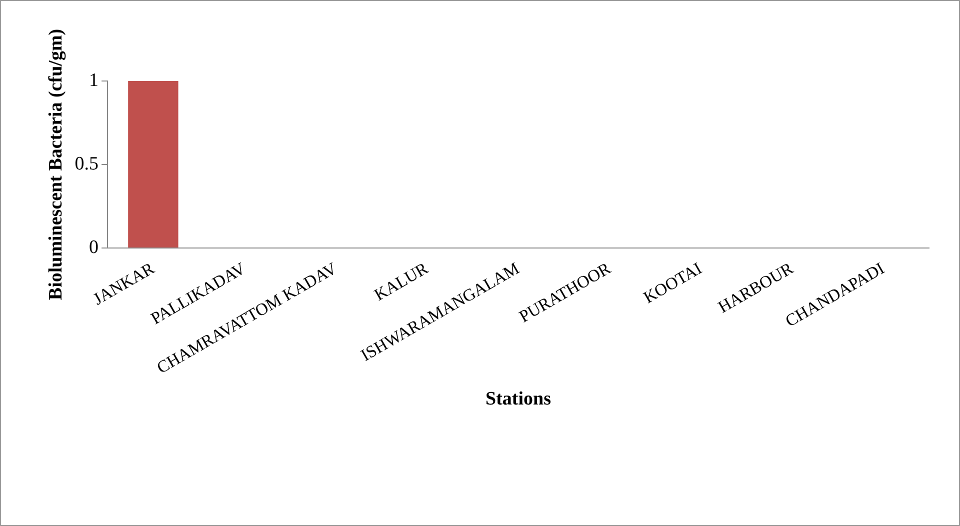 This screenshot has height=526, width=960. What do you see at coordinates (55, 164) in the screenshot?
I see `y-axis-title: Bioluminescent Bacteria (cfu/gm)` at bounding box center [55, 164].